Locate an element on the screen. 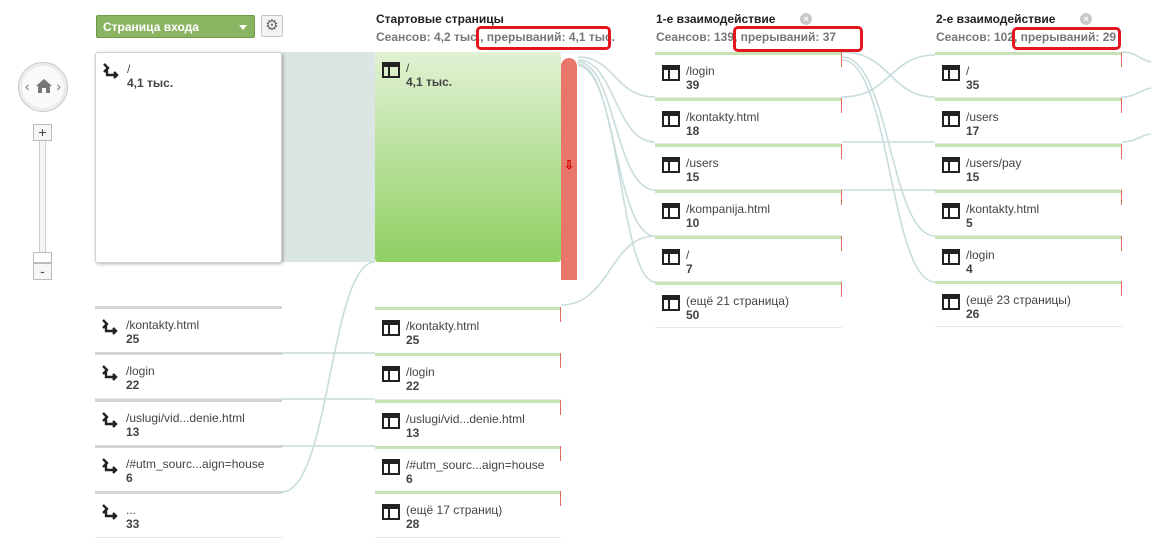 The width and height of the screenshot is (1151, 543). gear-icon: ⚙ is located at coordinates (272, 25).